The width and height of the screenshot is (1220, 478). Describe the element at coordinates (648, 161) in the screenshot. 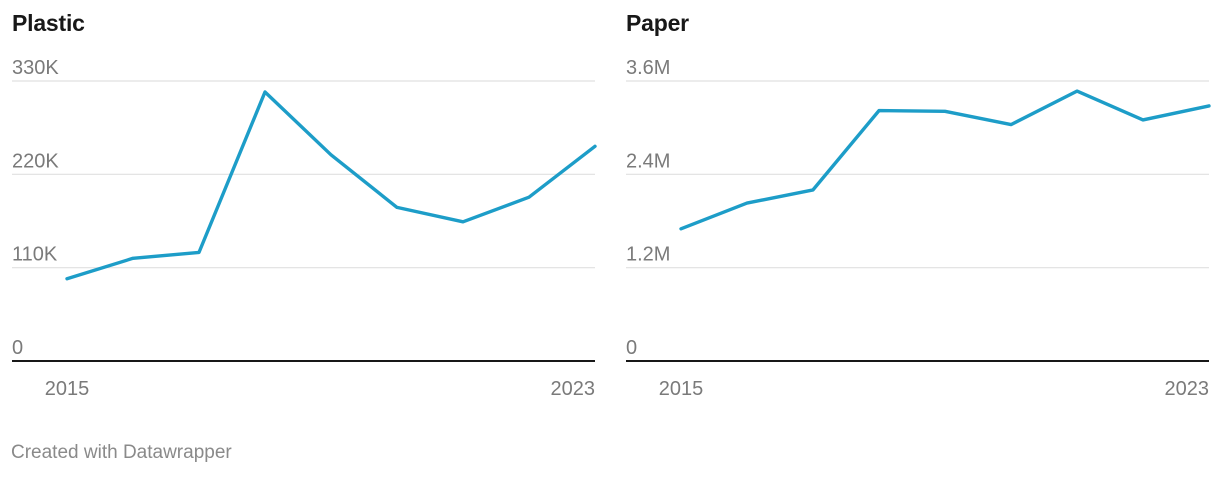

I see `y-tick-label: 2.4M` at that location.